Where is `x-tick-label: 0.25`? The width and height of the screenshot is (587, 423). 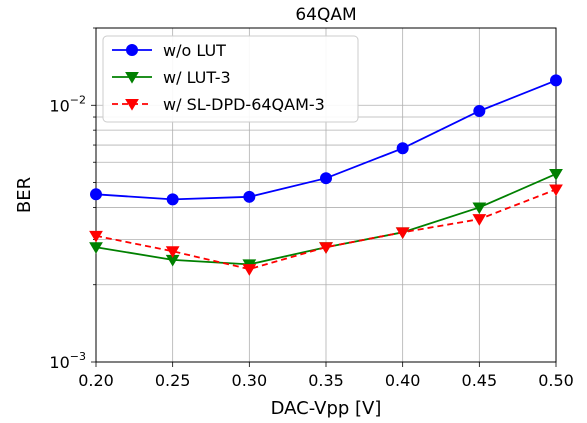 x-tick-label: 0.25 is located at coordinates (173, 380).